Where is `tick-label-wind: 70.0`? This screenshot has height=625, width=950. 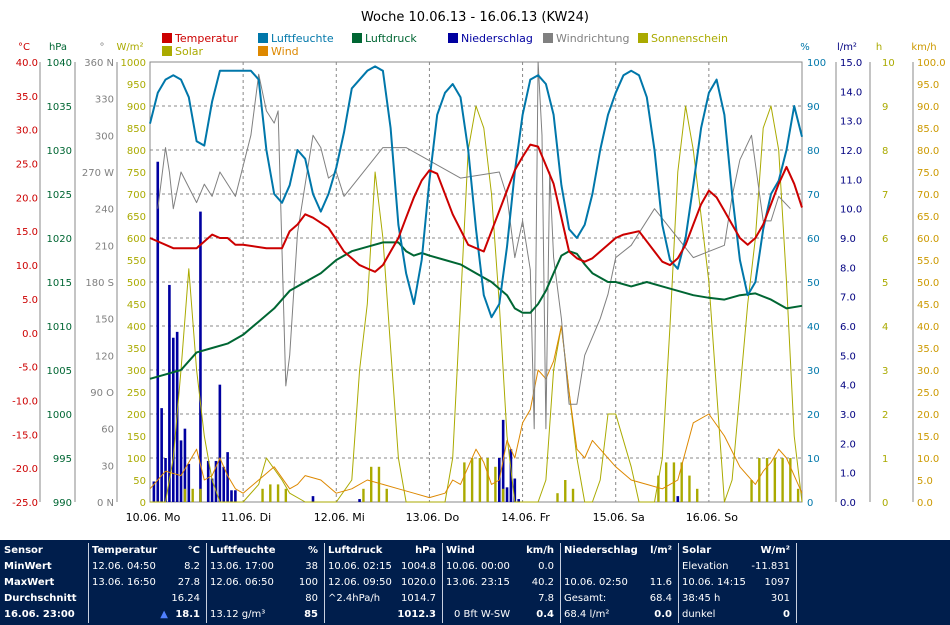
tick-label-wind: 70.0 is located at coordinates (928, 195).